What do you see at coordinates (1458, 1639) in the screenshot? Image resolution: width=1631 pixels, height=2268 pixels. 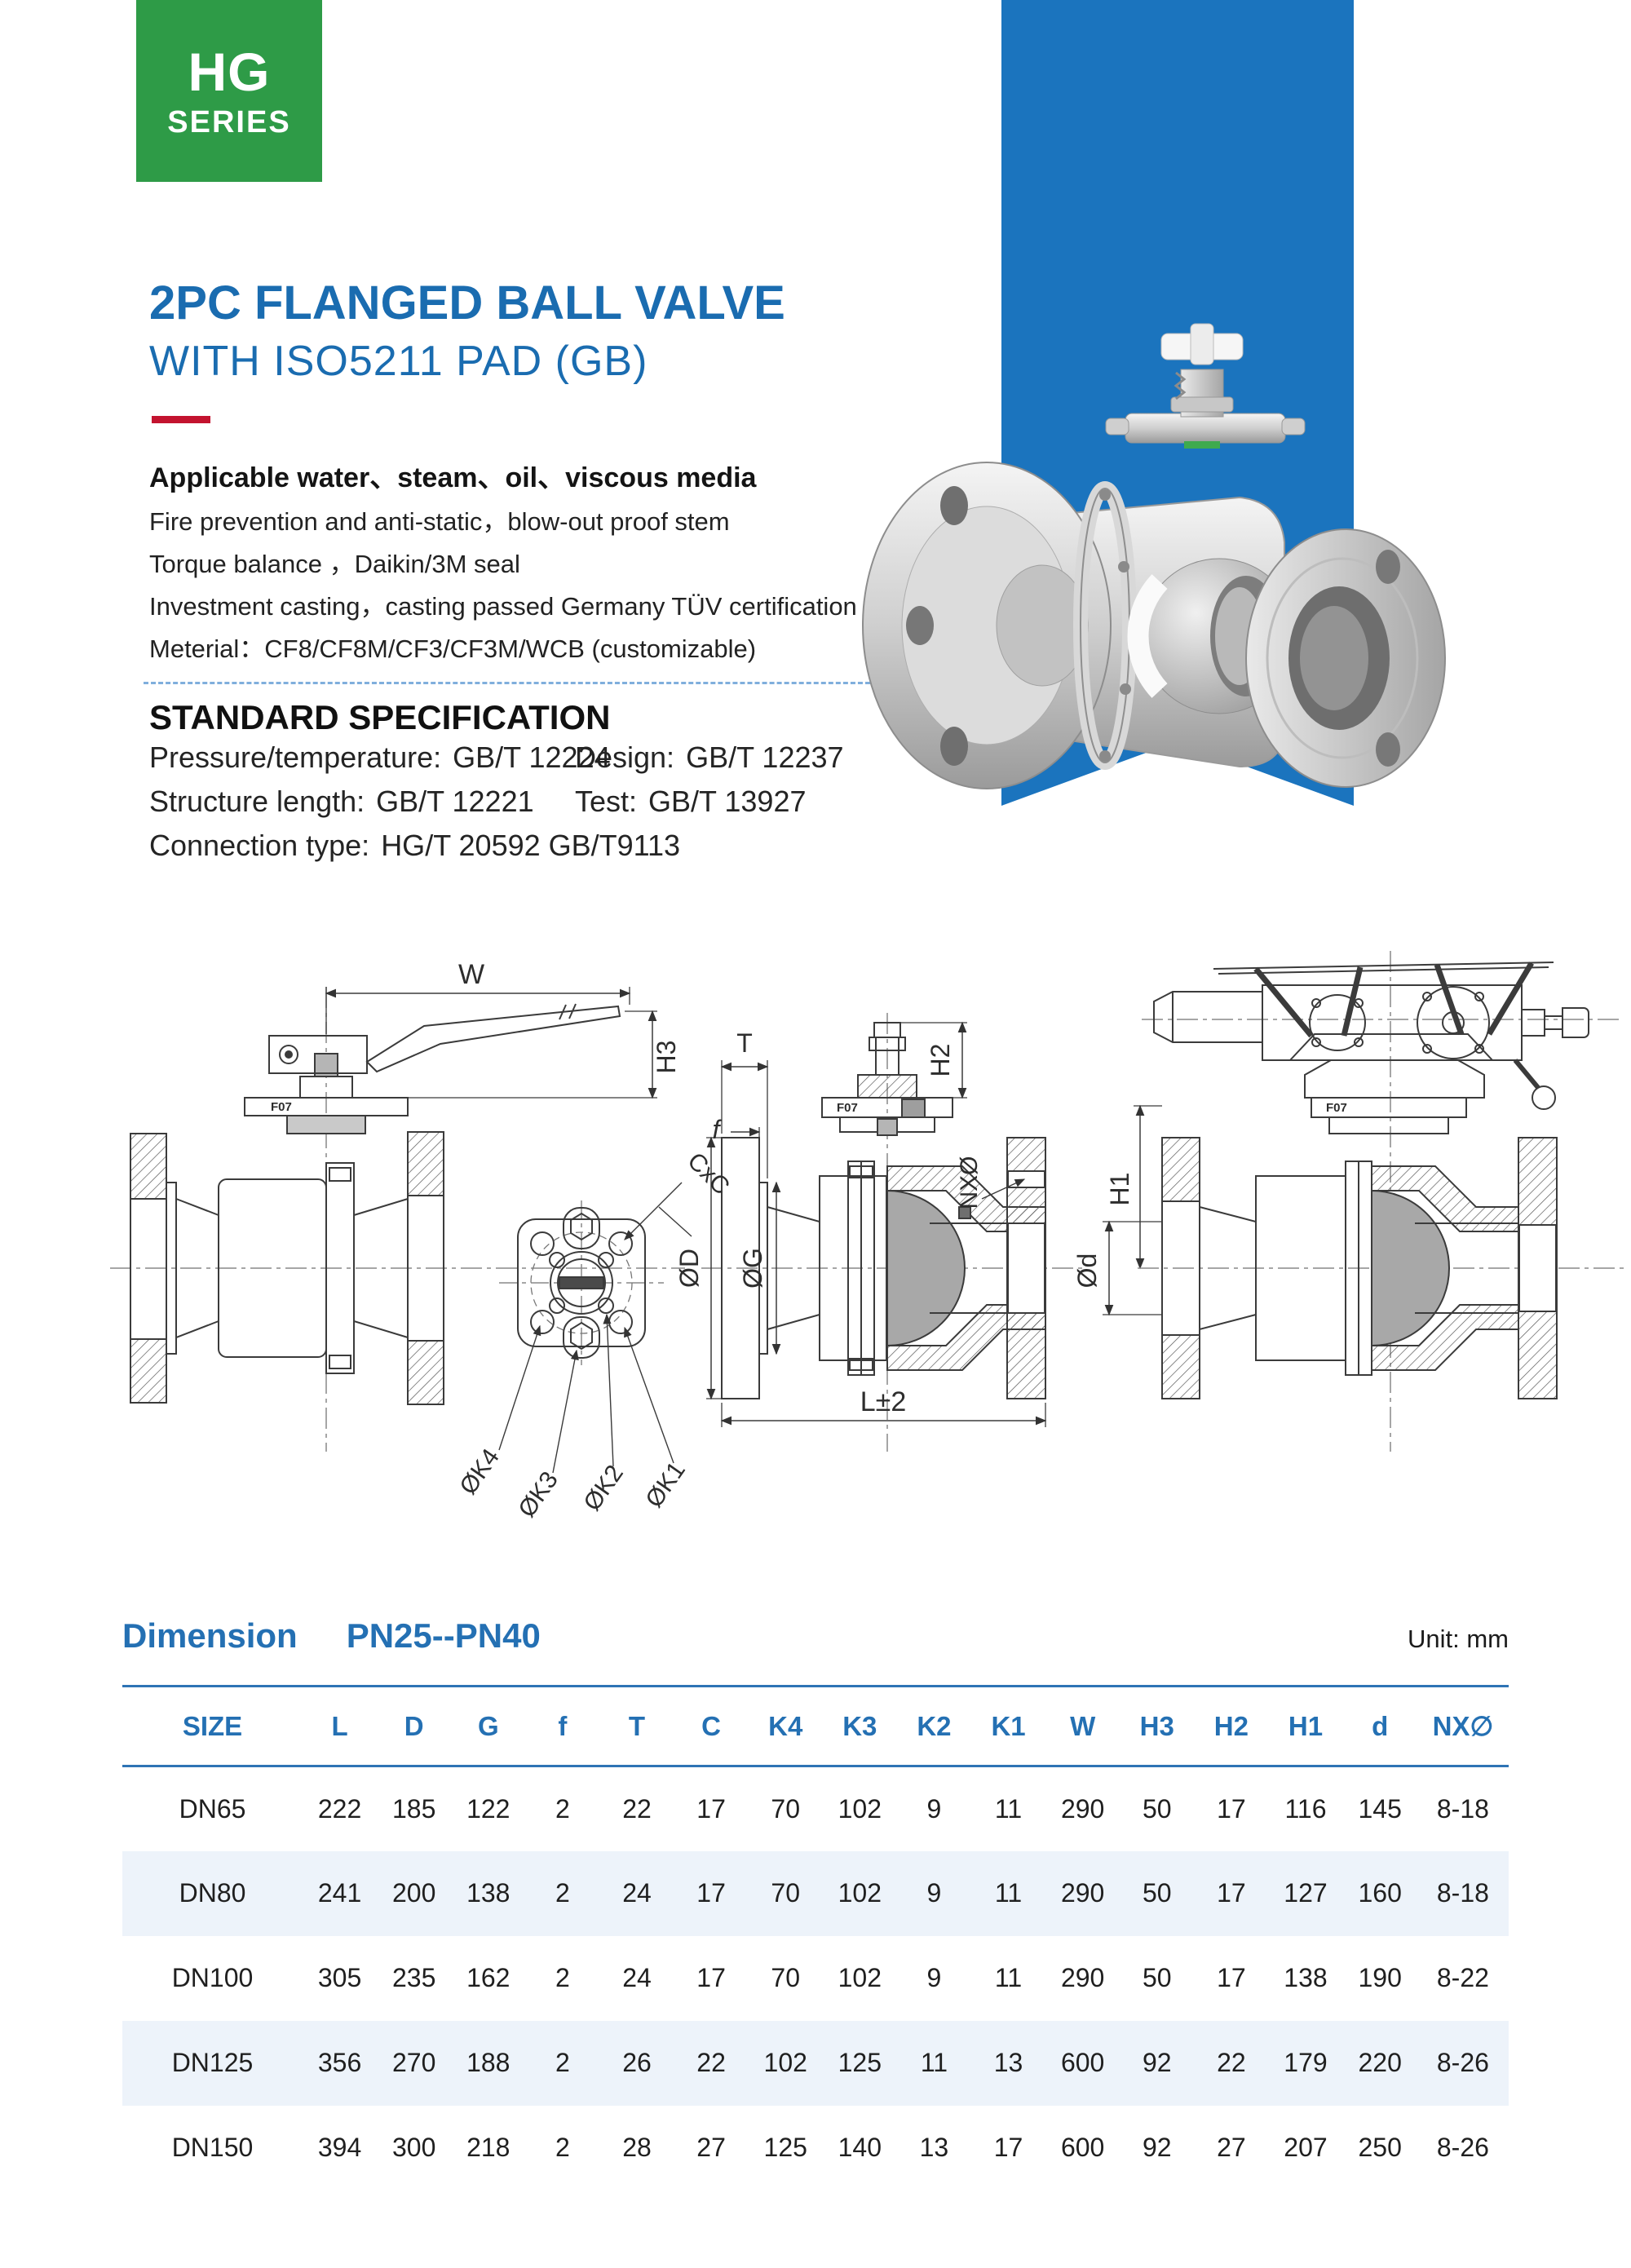 I see `table-unit: Unit: mm` at bounding box center [1458, 1639].